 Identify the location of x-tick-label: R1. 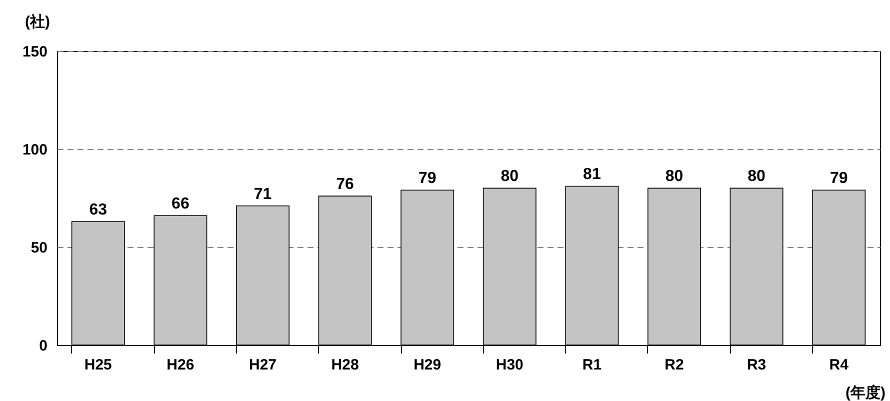
(592, 365).